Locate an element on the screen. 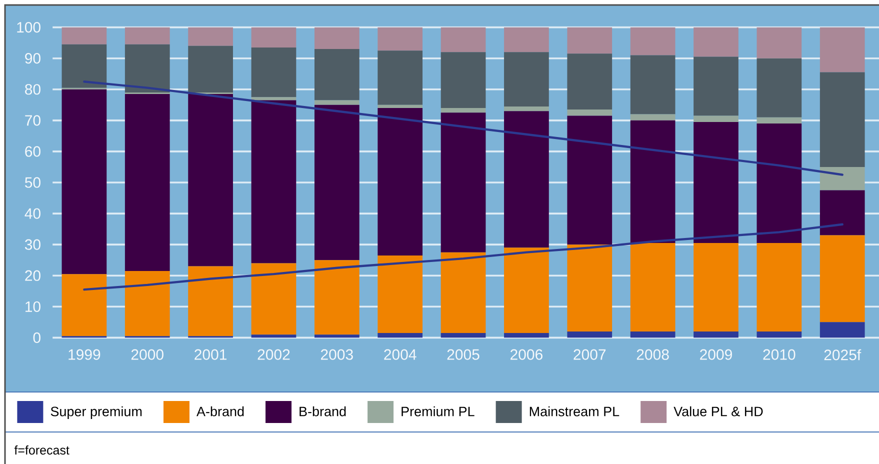 This screenshot has width=879, height=464. y-tick-label: 70 is located at coordinates (32, 120).